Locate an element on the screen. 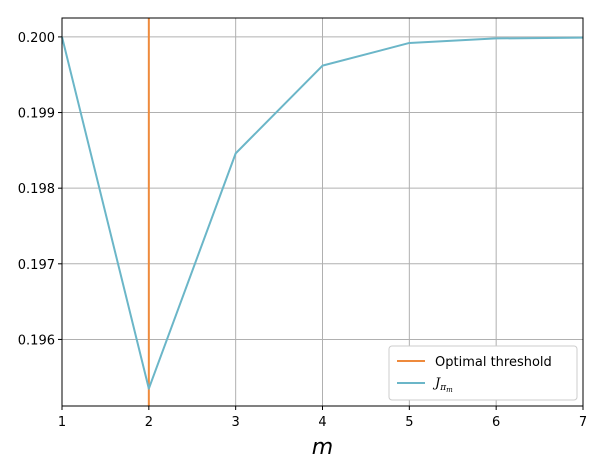  x-tick-label: 1 is located at coordinates (62, 422).